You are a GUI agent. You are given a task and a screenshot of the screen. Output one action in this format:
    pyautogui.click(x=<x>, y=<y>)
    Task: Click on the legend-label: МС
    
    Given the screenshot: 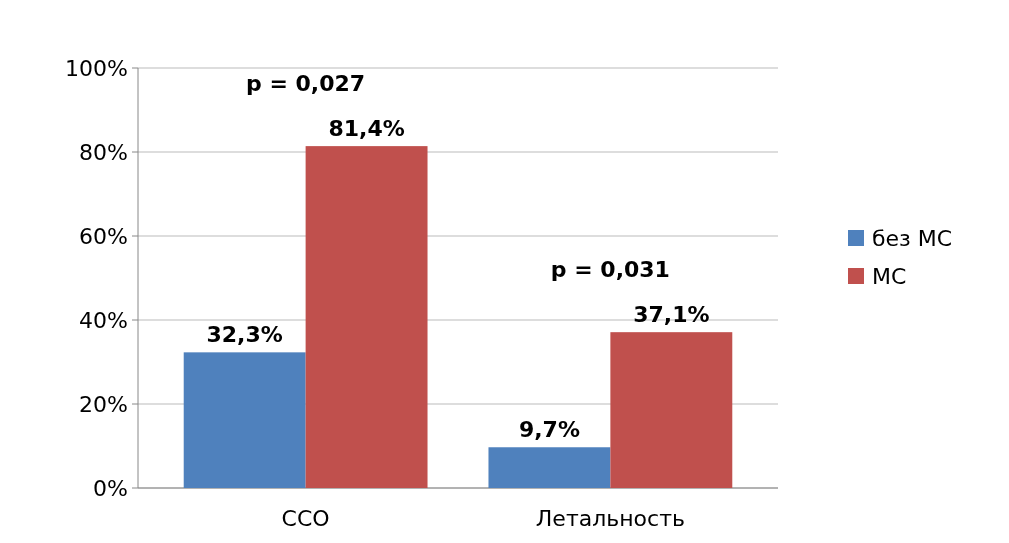 What is the action you would take?
    pyautogui.click(x=889, y=276)
    